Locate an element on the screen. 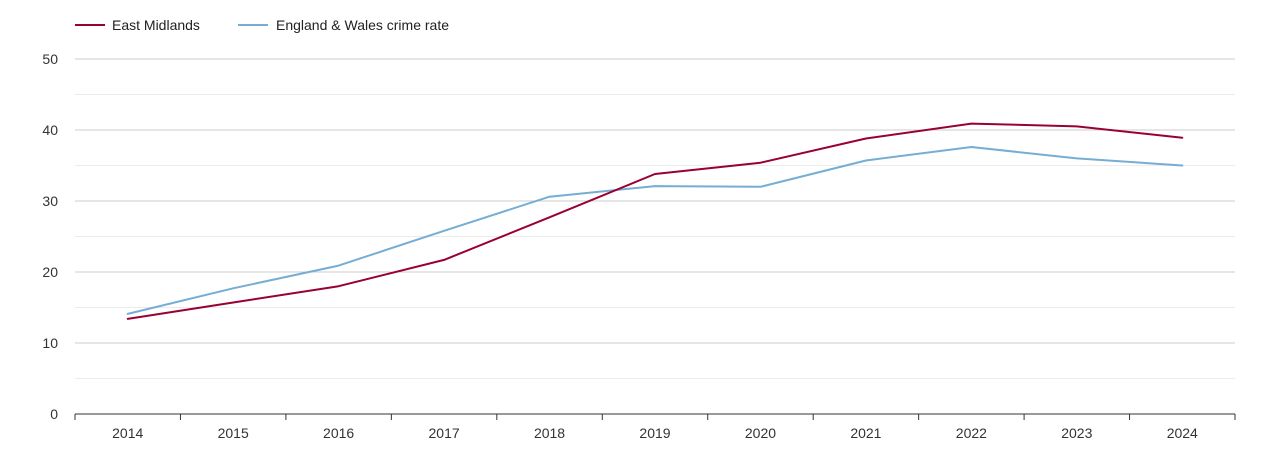 The image size is (1270, 450). y-tick-label: 30 is located at coordinates (50, 201).